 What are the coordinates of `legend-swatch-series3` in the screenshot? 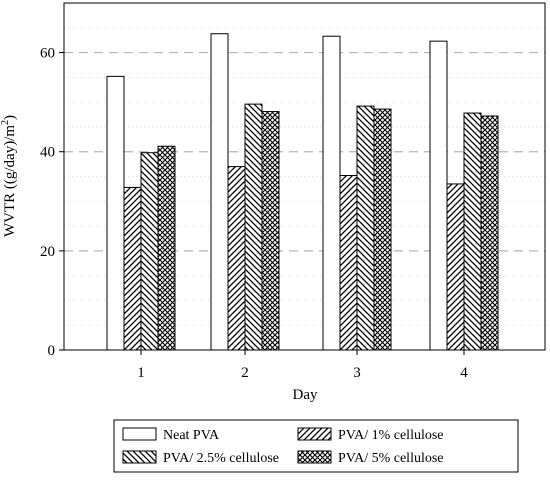 It's located at (139, 457).